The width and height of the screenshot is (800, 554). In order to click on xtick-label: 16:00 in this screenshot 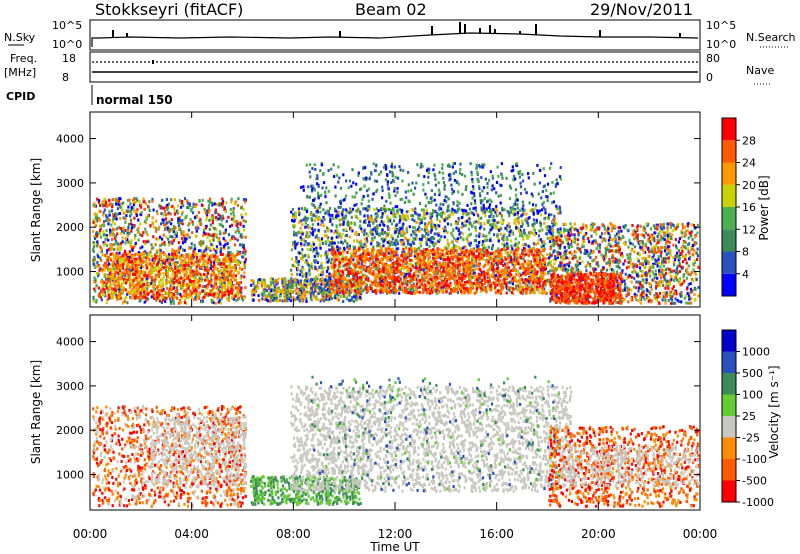, I will do `click(496, 534)`.